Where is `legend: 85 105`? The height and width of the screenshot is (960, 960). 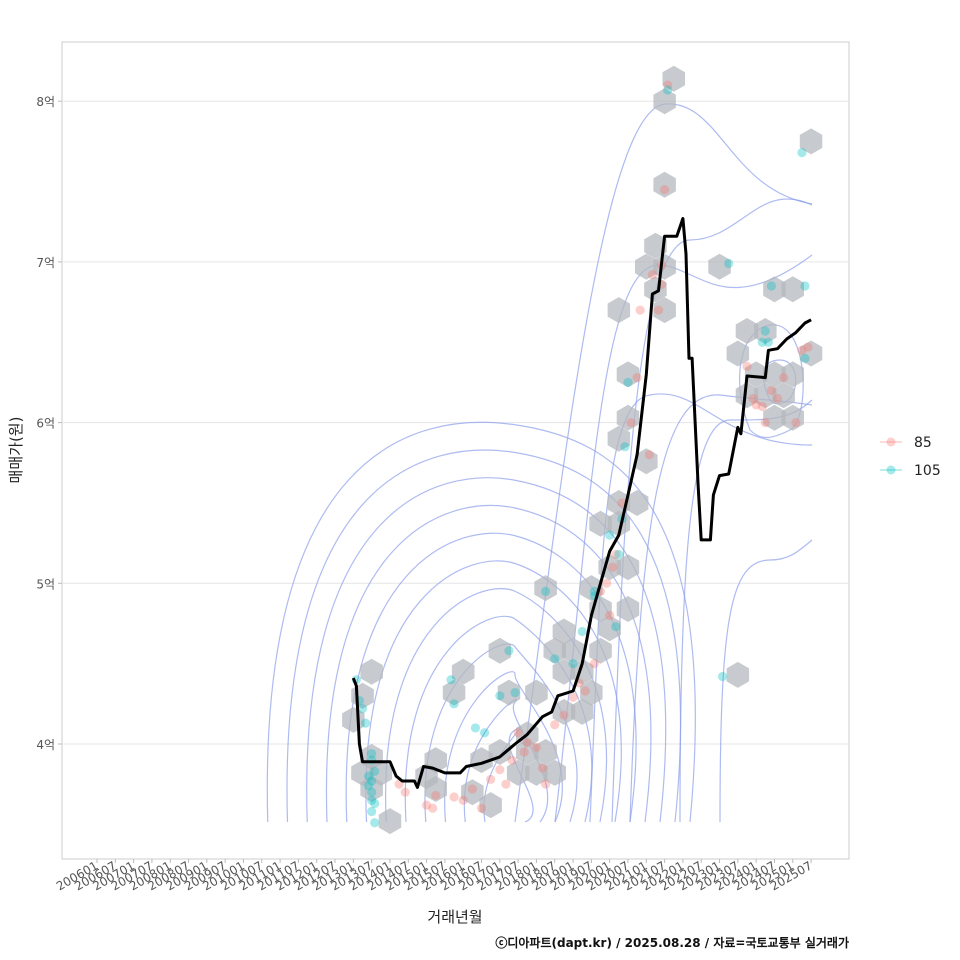 legend: 85 105 is located at coordinates (910, 457).